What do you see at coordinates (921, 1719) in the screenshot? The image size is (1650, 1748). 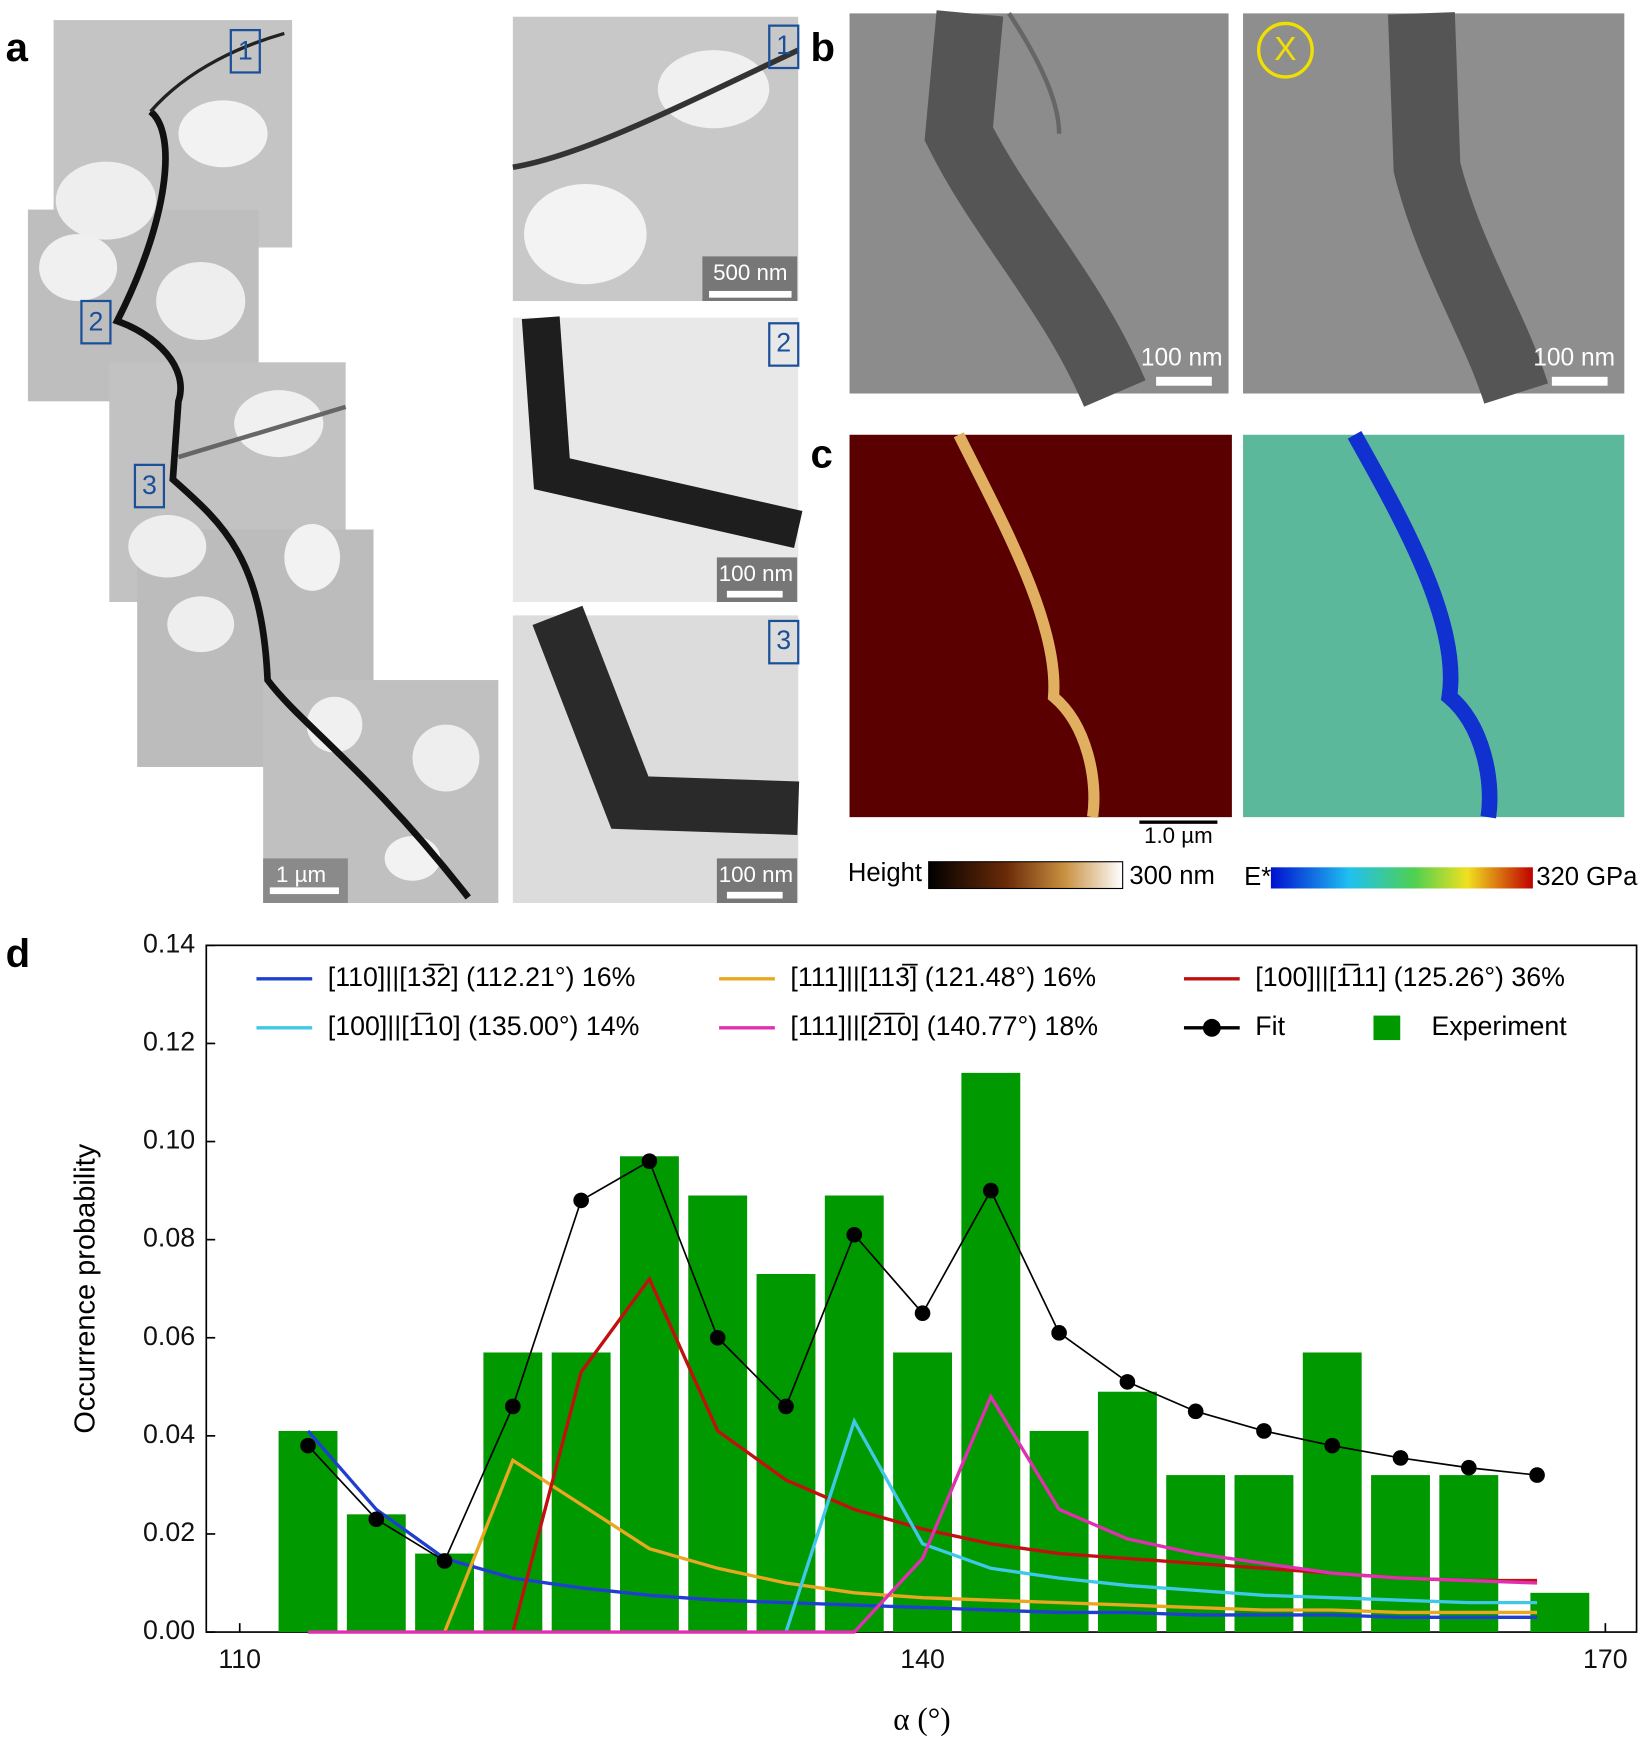 I see `x-axis-label: α (°)` at bounding box center [921, 1719].